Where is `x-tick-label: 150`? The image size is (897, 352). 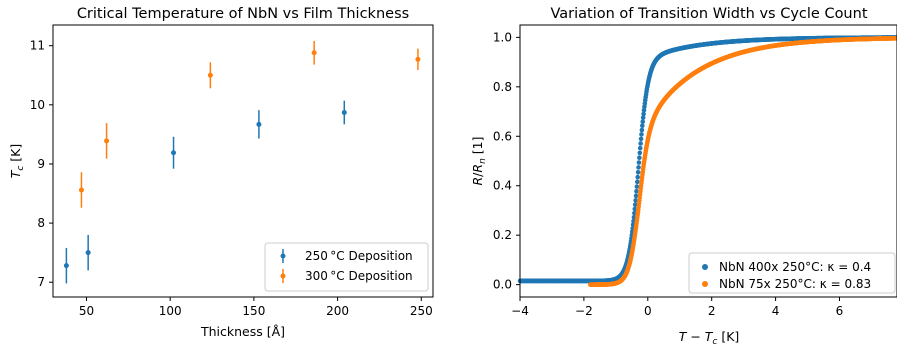 x-tick-label: 150 is located at coordinates (253, 311).